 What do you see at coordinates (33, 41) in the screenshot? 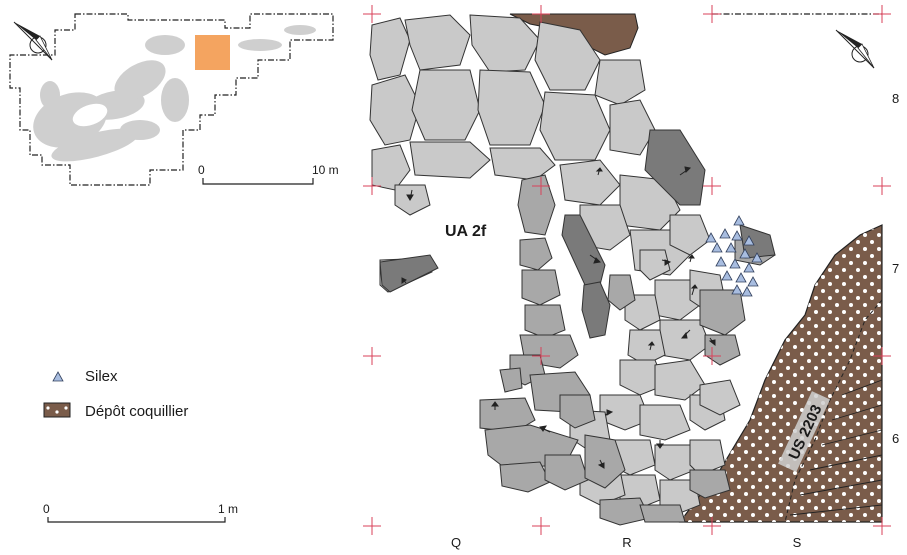
I see `inset-north-arrow-icon` at bounding box center [33, 41].